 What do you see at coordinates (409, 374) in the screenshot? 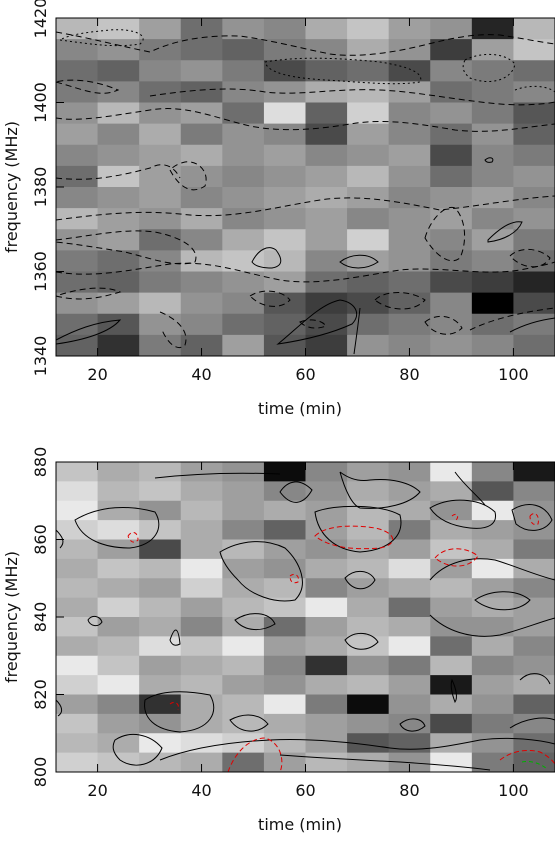
I see `top-x-tick-label: 80` at bounding box center [409, 374].